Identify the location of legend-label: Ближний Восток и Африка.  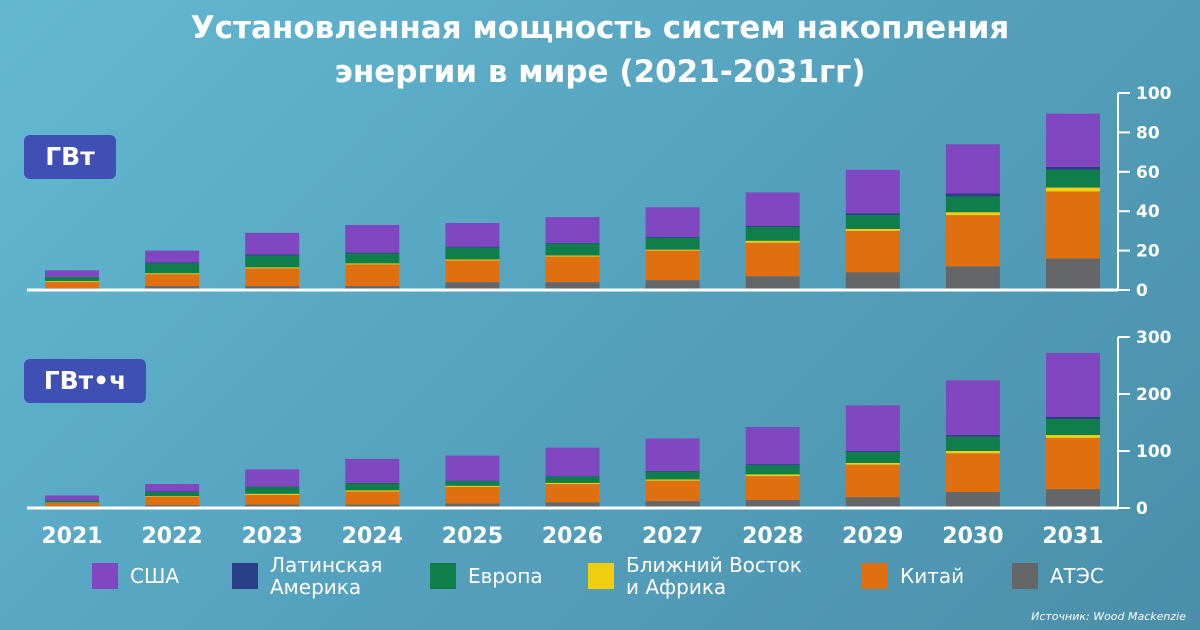
(714, 576).